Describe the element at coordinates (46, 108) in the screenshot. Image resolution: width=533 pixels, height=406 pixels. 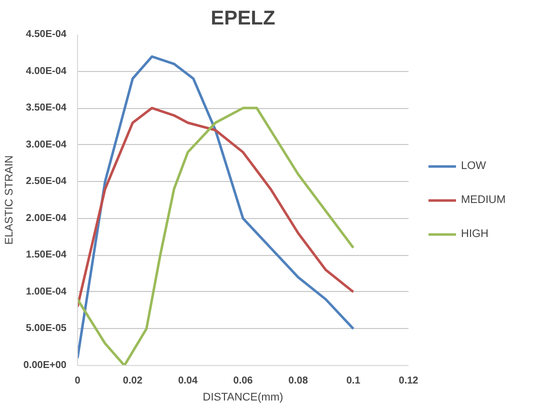
I see `y-tick-label: 3.50E-04` at that location.